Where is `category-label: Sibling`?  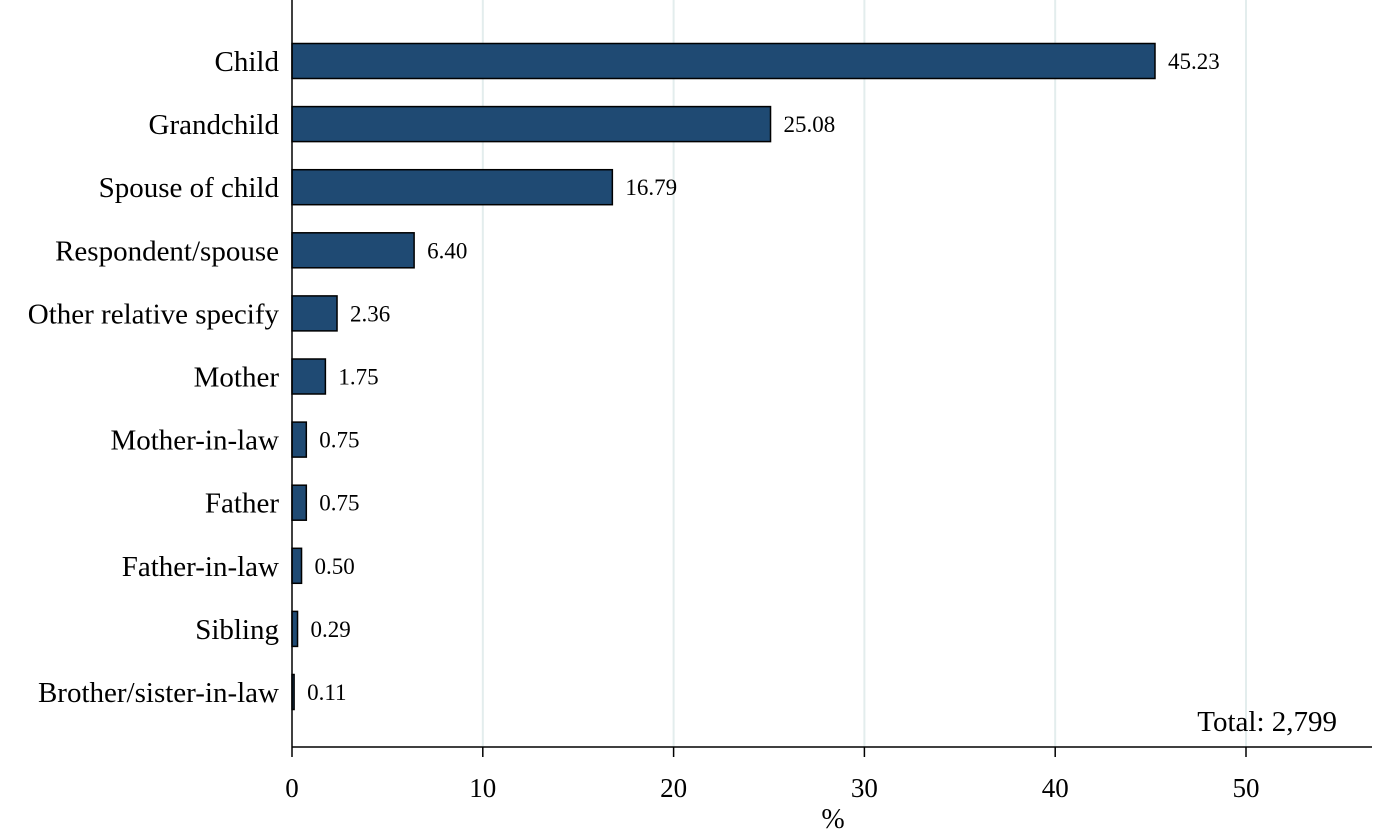
category-label: Sibling is located at coordinates (237, 630).